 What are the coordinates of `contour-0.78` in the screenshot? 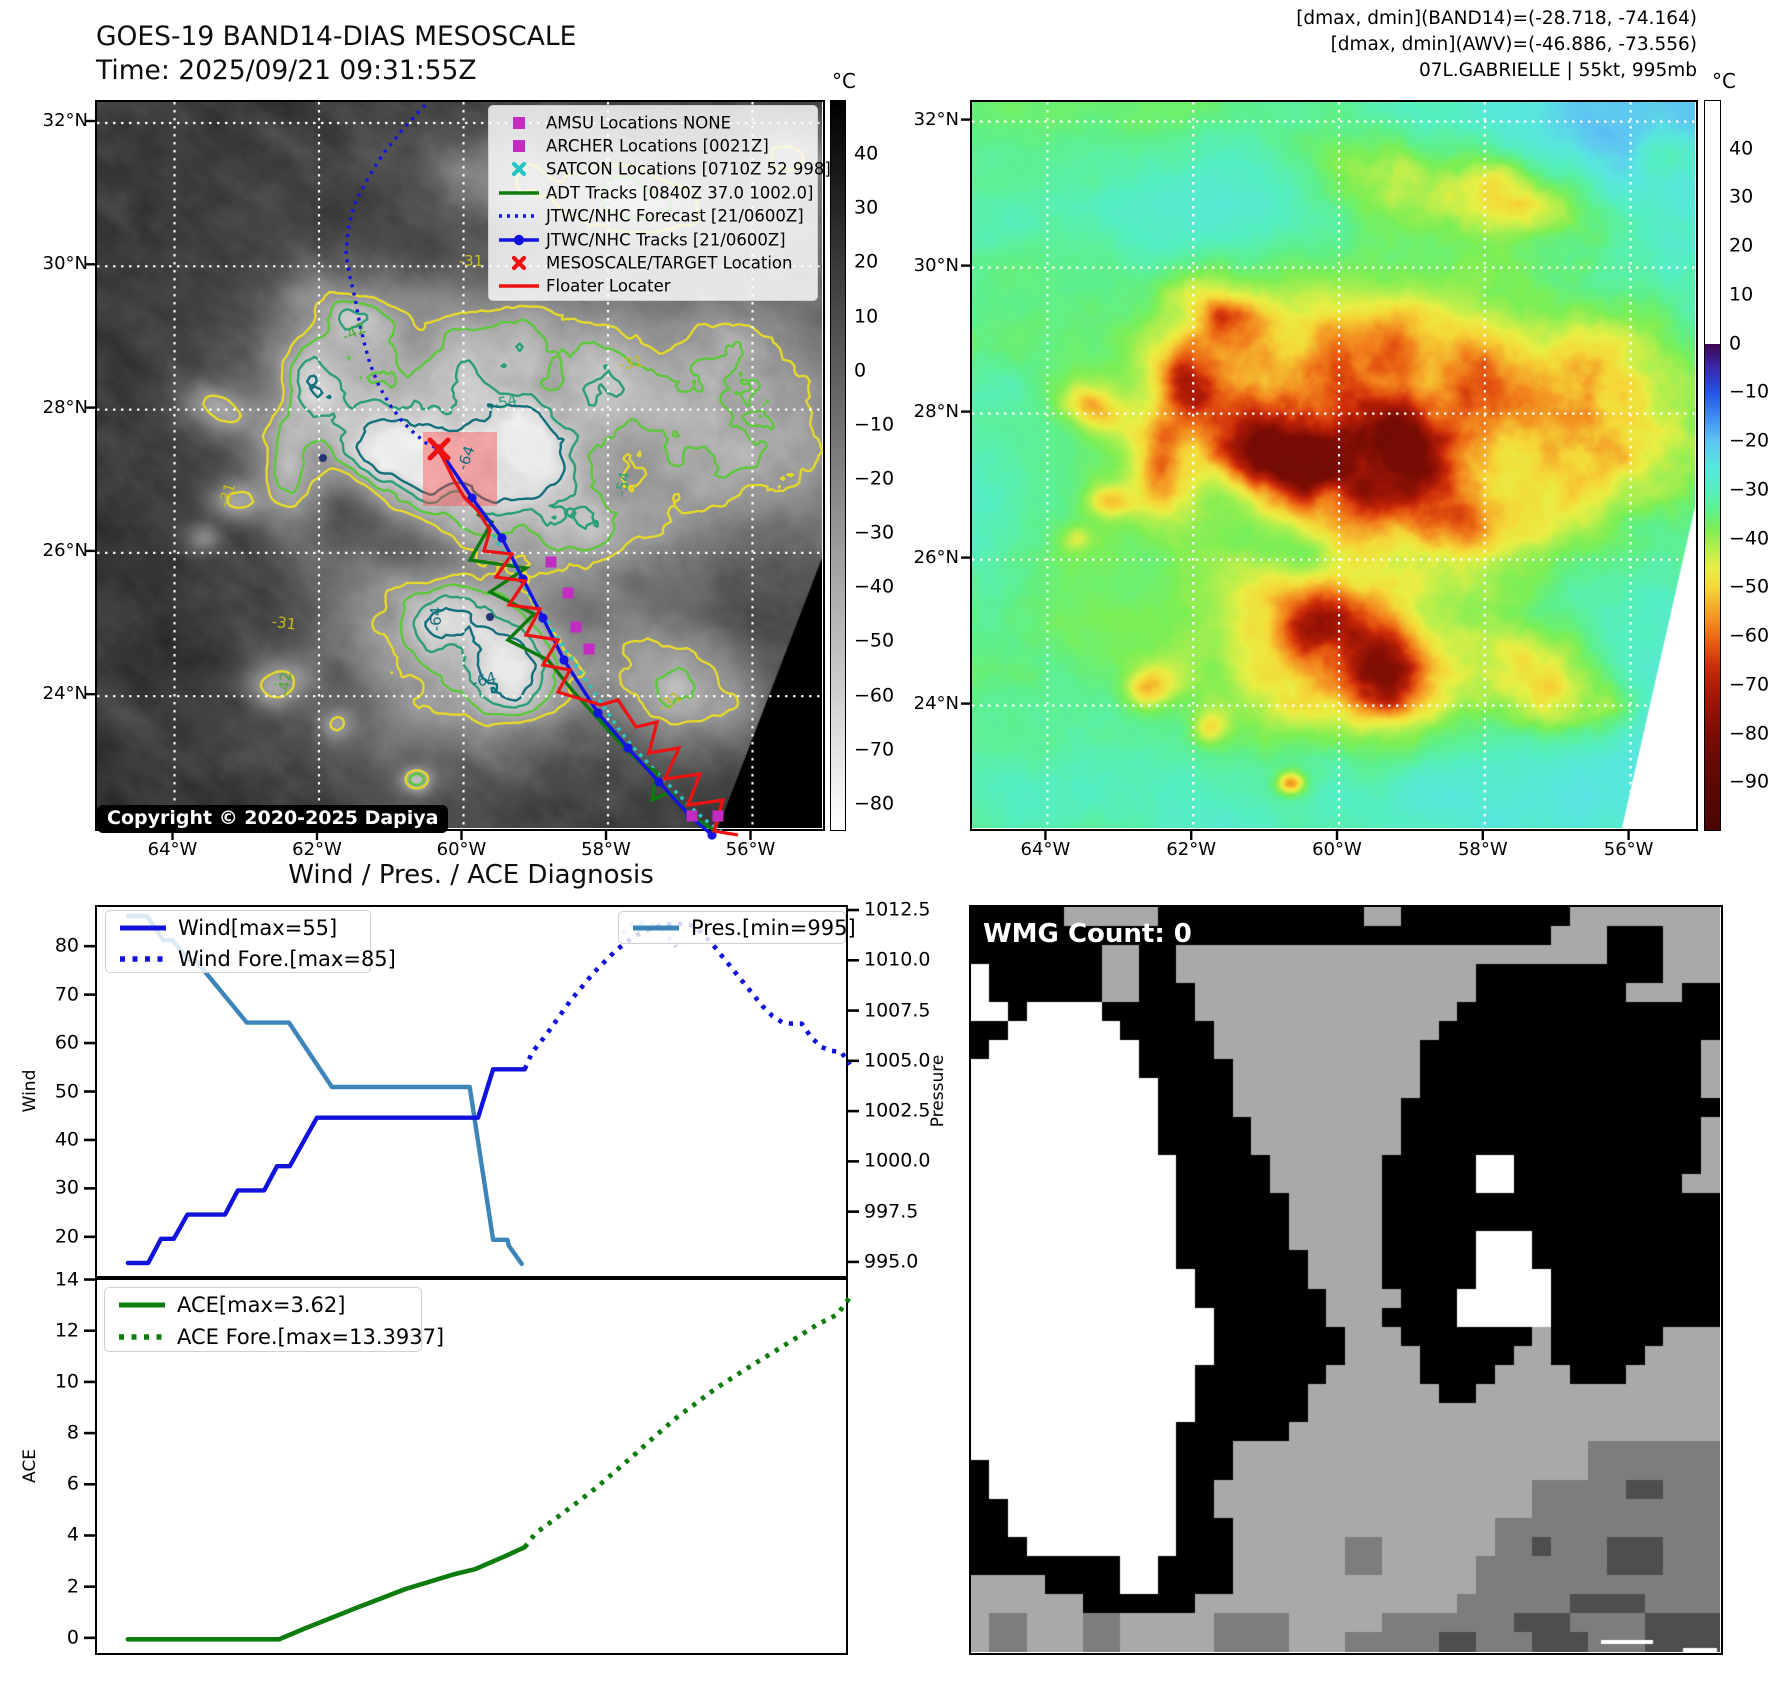 It's located at (461, 508).